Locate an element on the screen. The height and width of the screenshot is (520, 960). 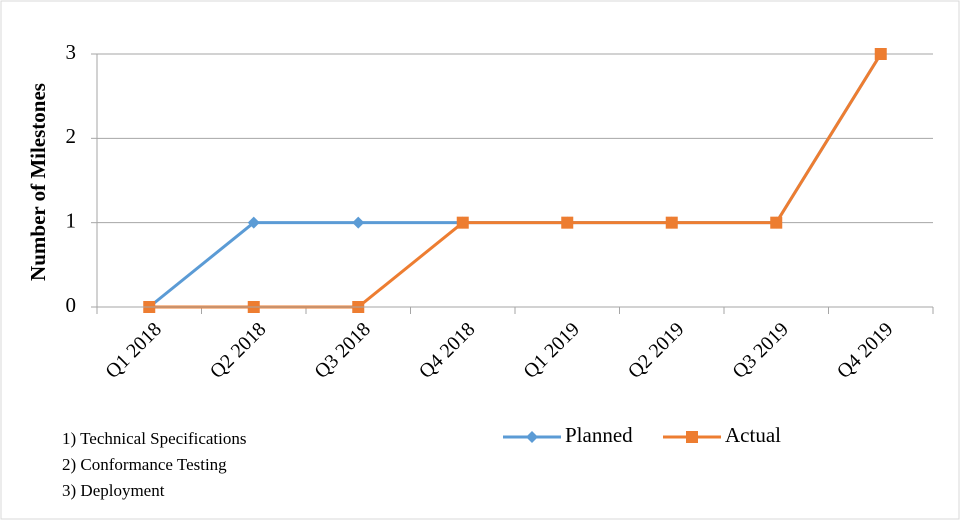
legend-label: Actual is located at coordinates (753, 435).